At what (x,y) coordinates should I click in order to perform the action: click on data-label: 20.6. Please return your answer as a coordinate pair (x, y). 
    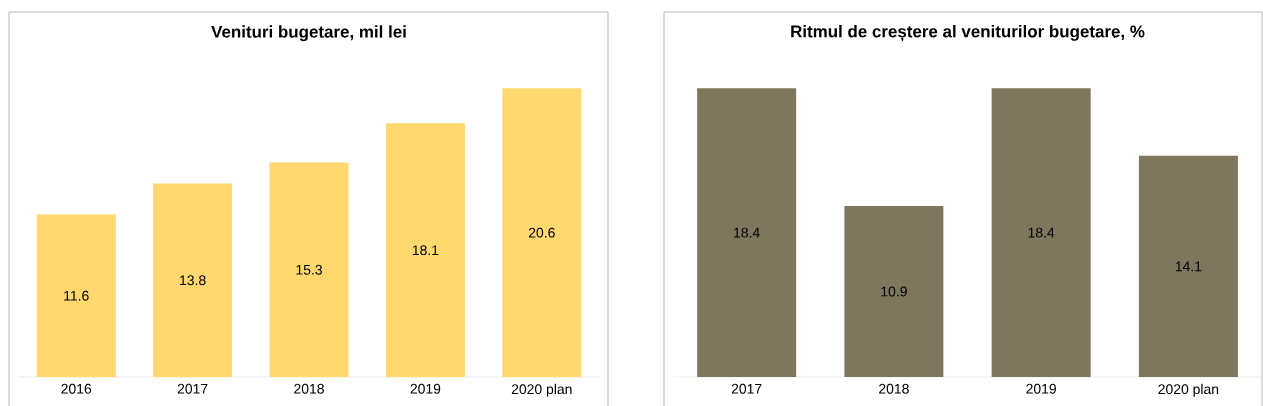
    Looking at the image, I should click on (541, 232).